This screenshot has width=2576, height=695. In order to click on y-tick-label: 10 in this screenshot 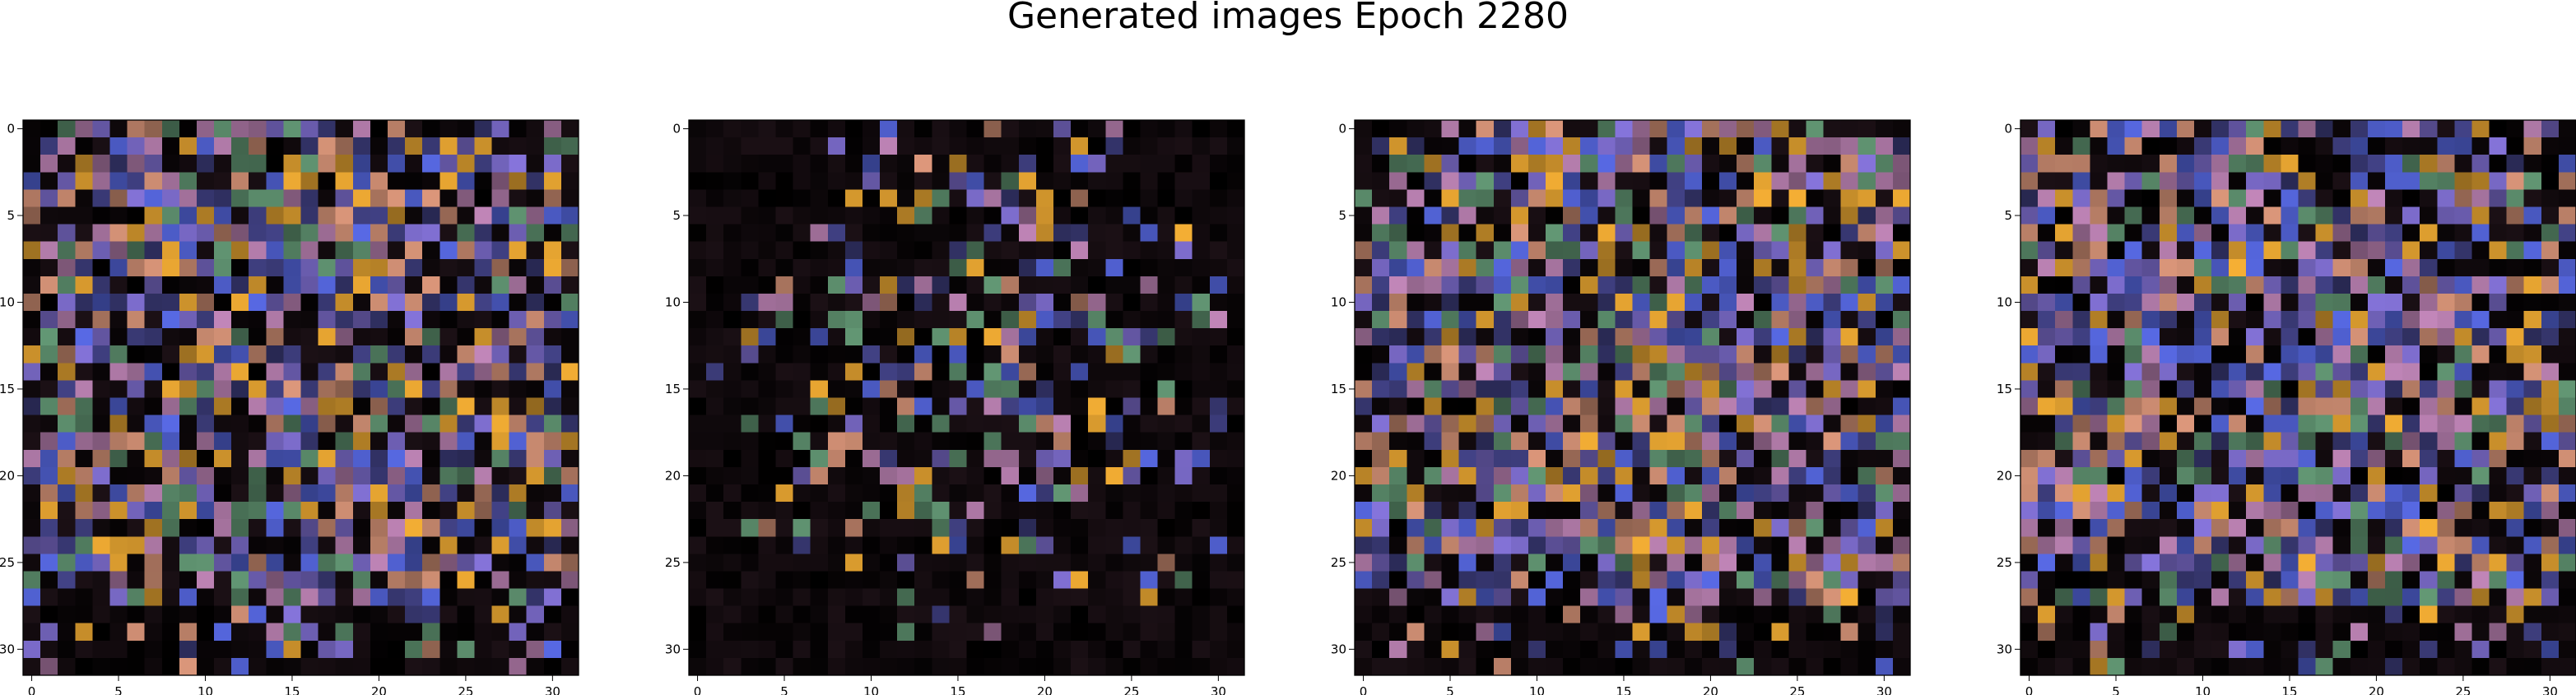, I will do `click(7, 301)`.